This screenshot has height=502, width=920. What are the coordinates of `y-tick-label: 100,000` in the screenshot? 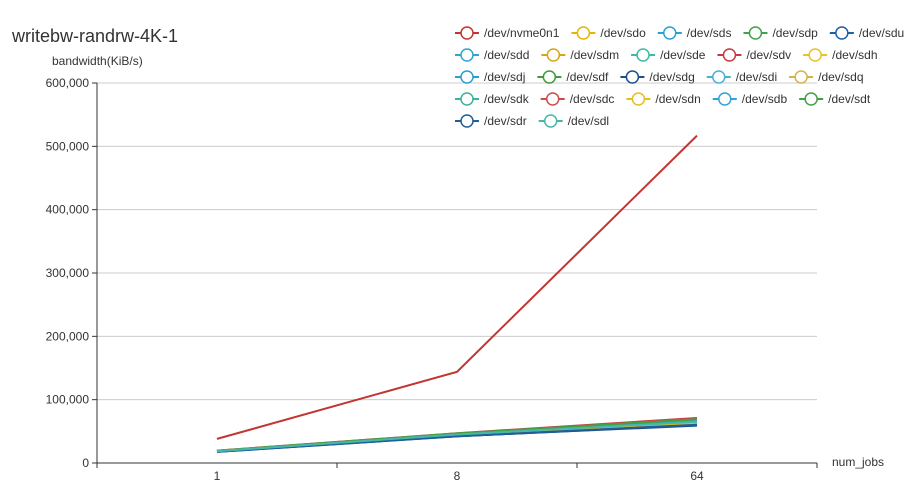 It's located at (68, 400).